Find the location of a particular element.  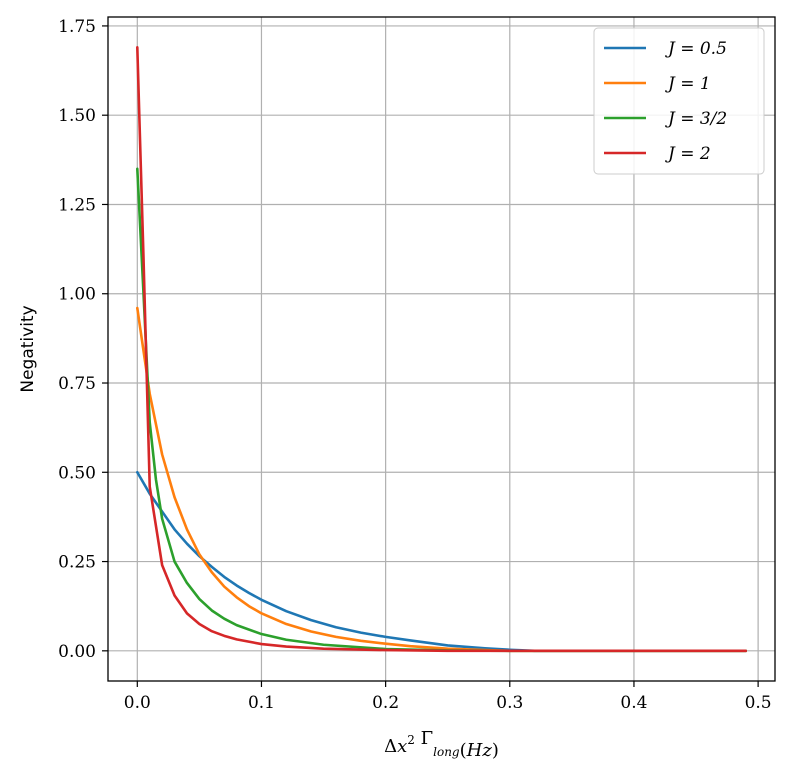

y-tick-label: 0.00 is located at coordinates (77, 652).